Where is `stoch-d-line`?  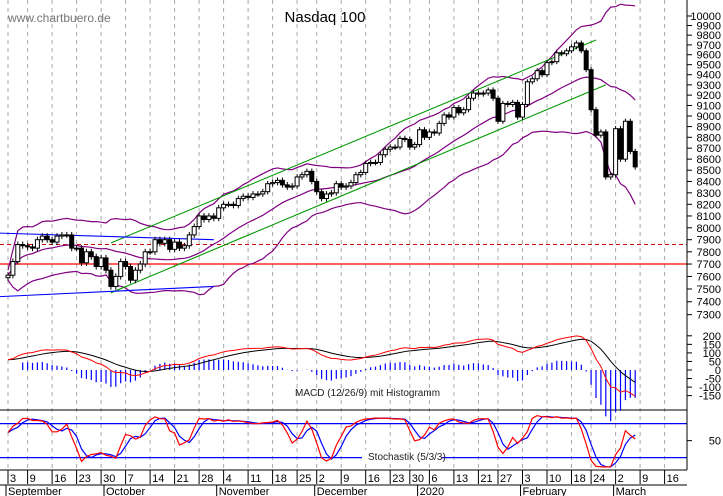
stoch-d-line is located at coordinates (321, 441).